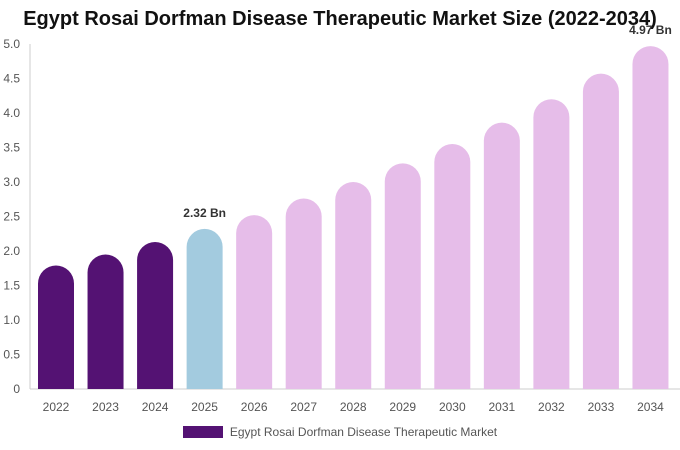 The image size is (680, 450). What do you see at coordinates (155, 407) in the screenshot?
I see `x-tick-label: 2024` at bounding box center [155, 407].